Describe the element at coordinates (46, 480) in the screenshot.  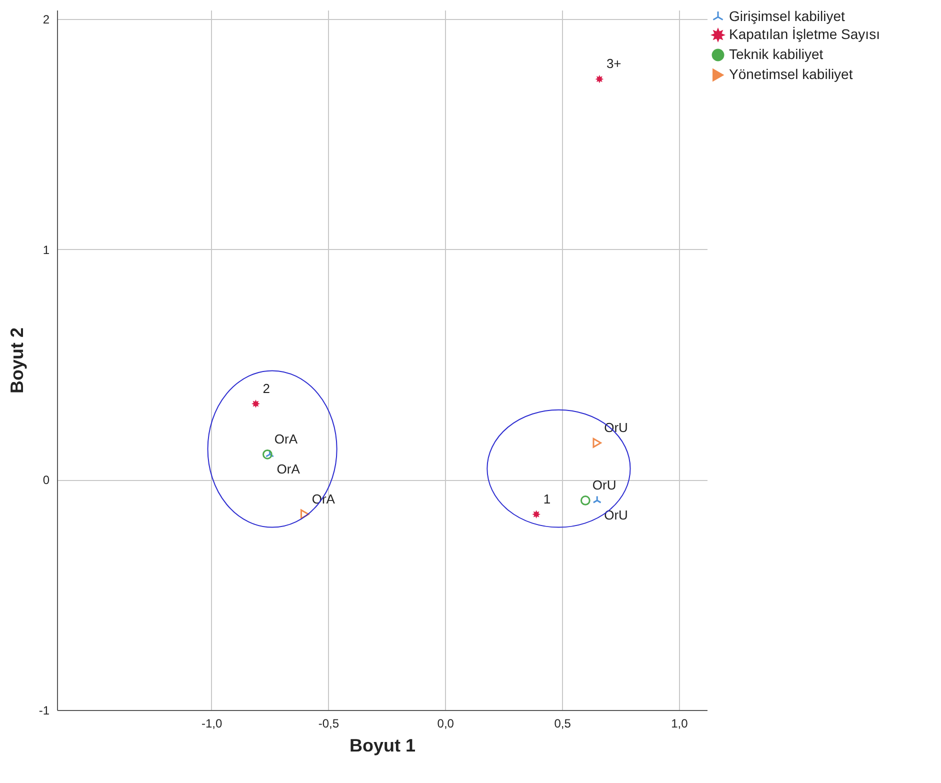
I see `y-tick-label: 0` at that location.